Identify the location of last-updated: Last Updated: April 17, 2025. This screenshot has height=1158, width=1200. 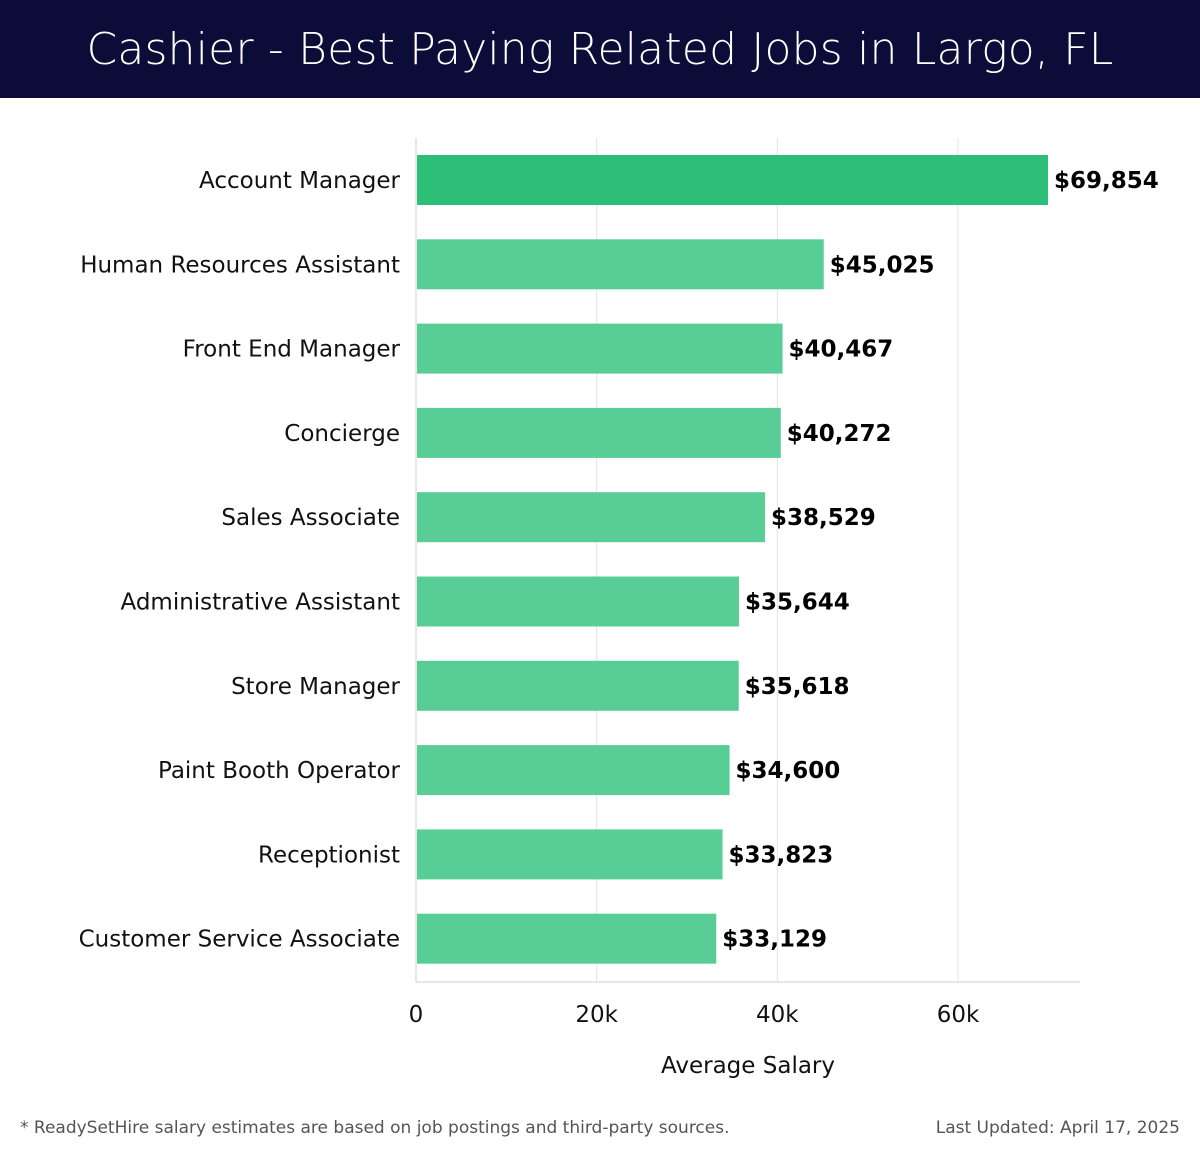
(1057, 1128).